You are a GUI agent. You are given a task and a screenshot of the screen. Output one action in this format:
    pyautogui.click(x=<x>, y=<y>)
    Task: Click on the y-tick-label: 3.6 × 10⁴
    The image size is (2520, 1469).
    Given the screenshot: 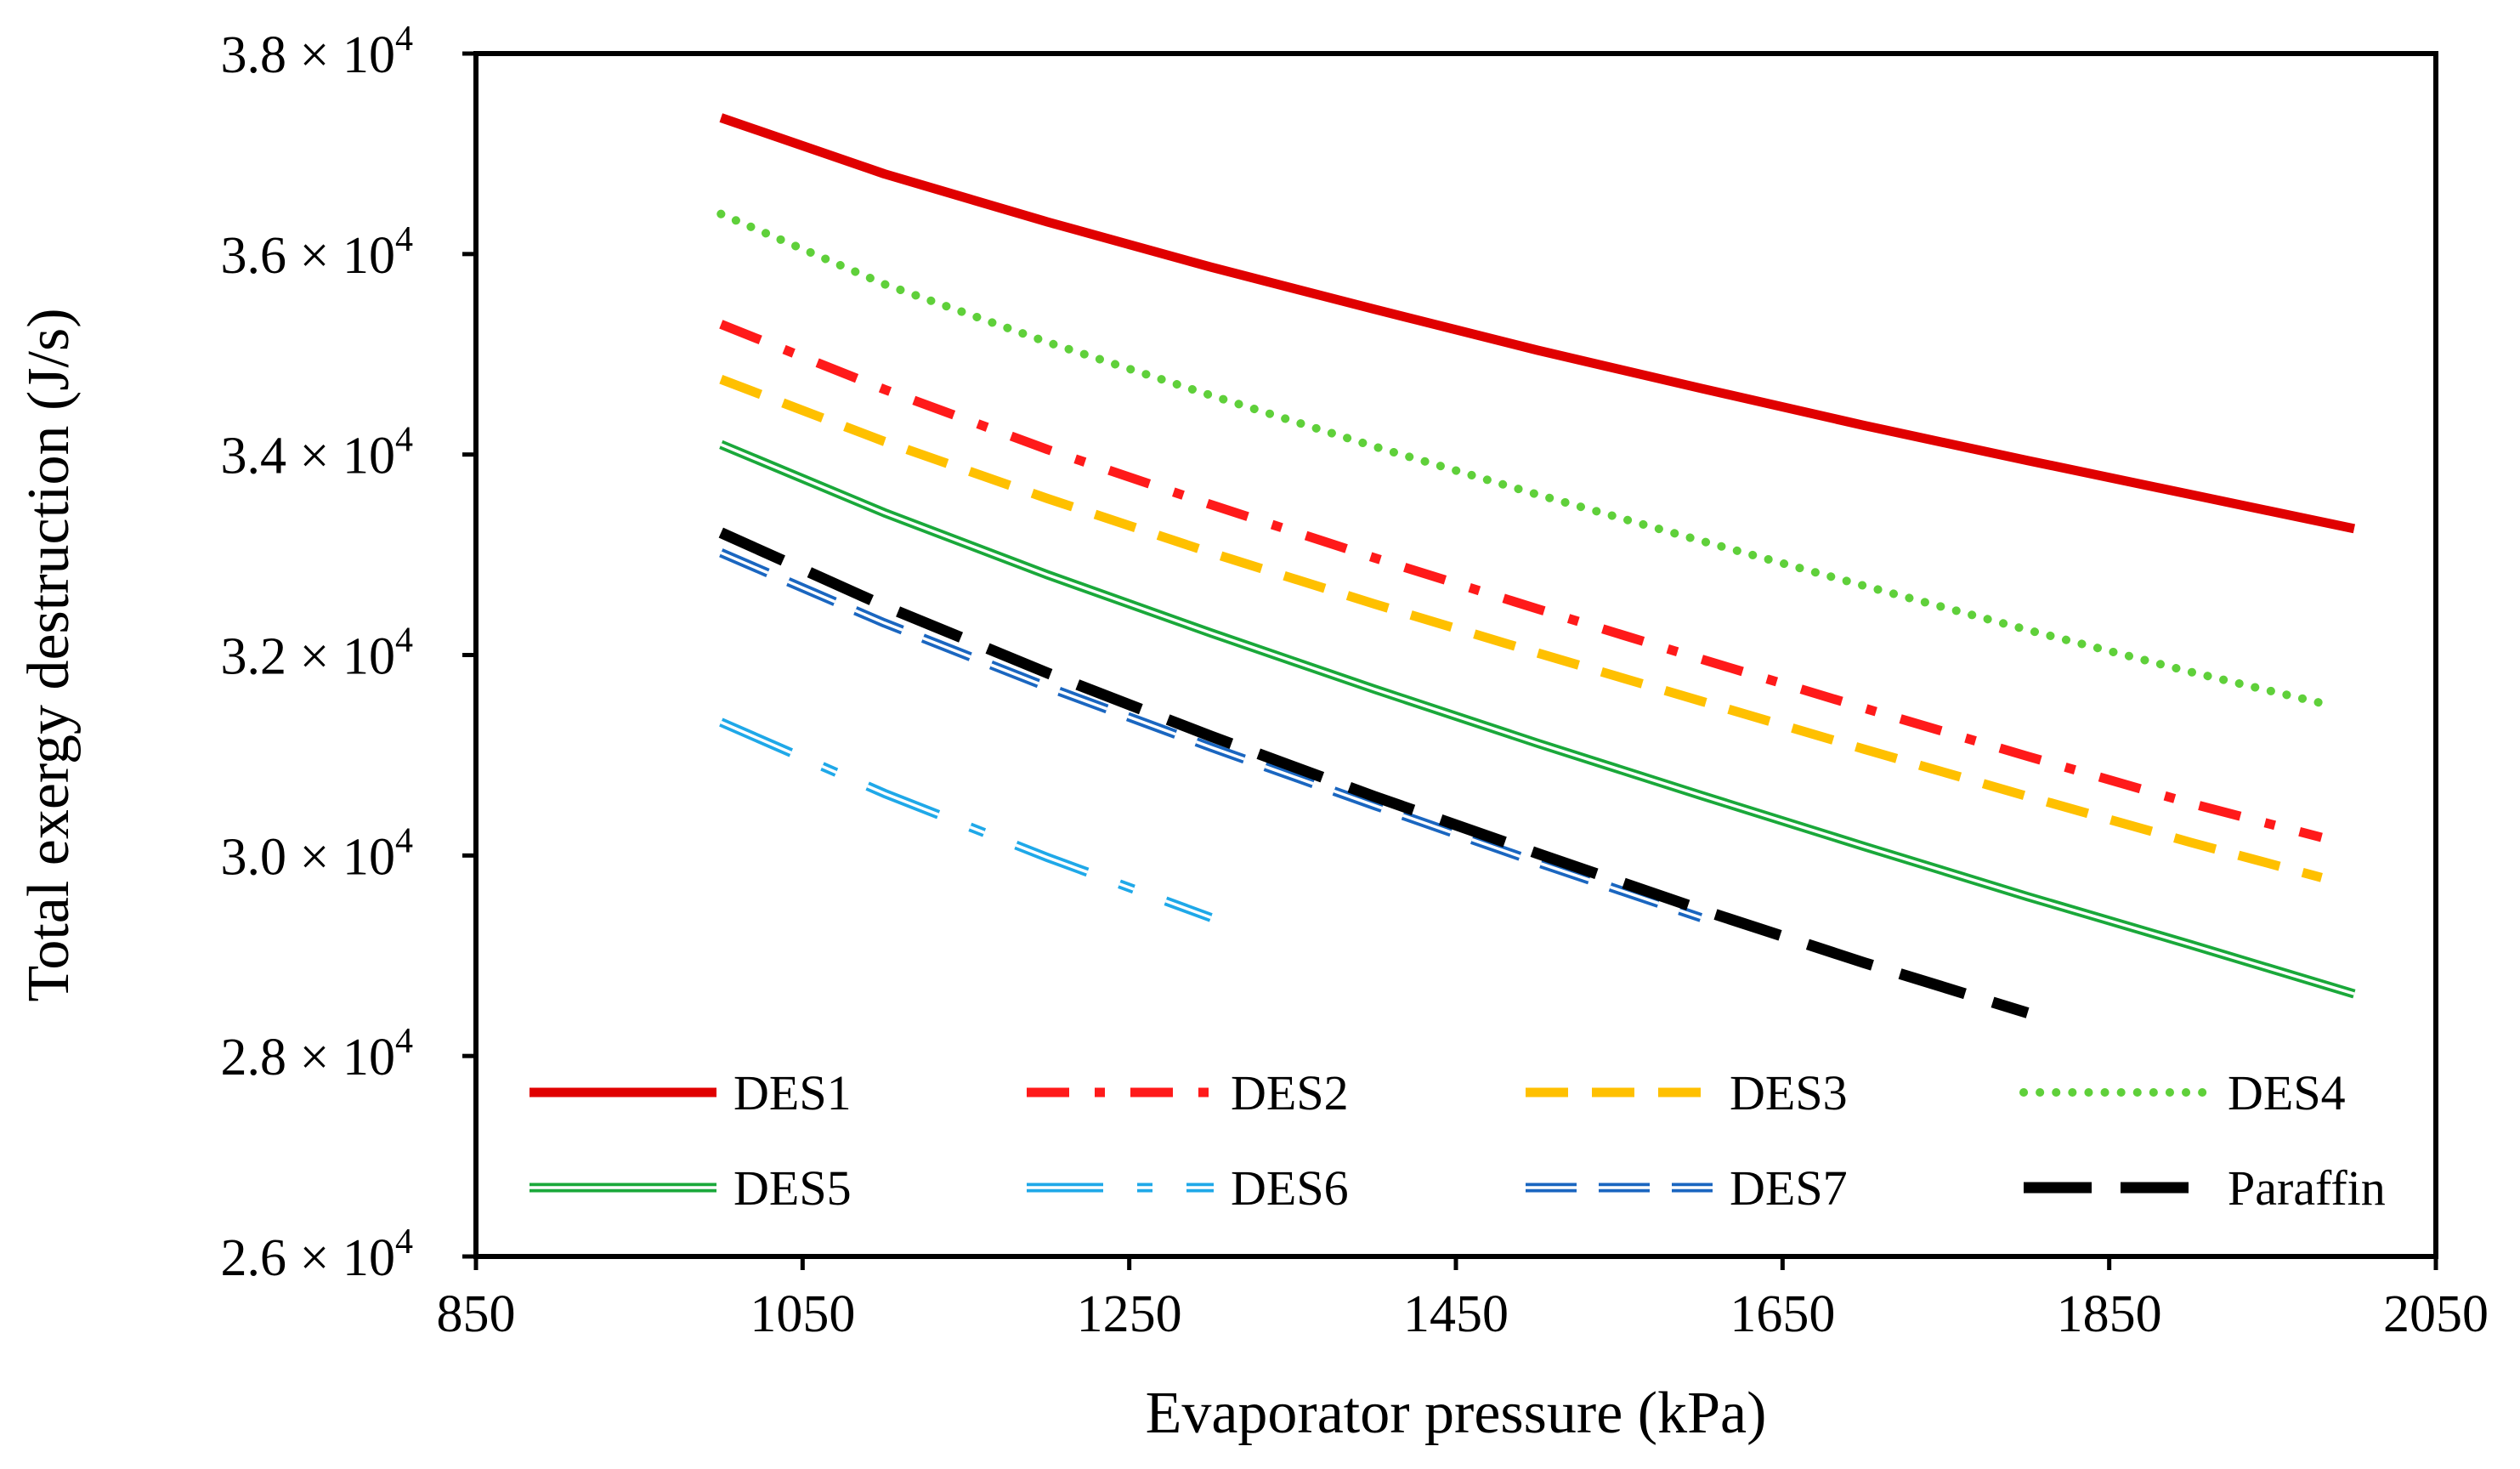 What is the action you would take?
    pyautogui.click(x=317, y=252)
    